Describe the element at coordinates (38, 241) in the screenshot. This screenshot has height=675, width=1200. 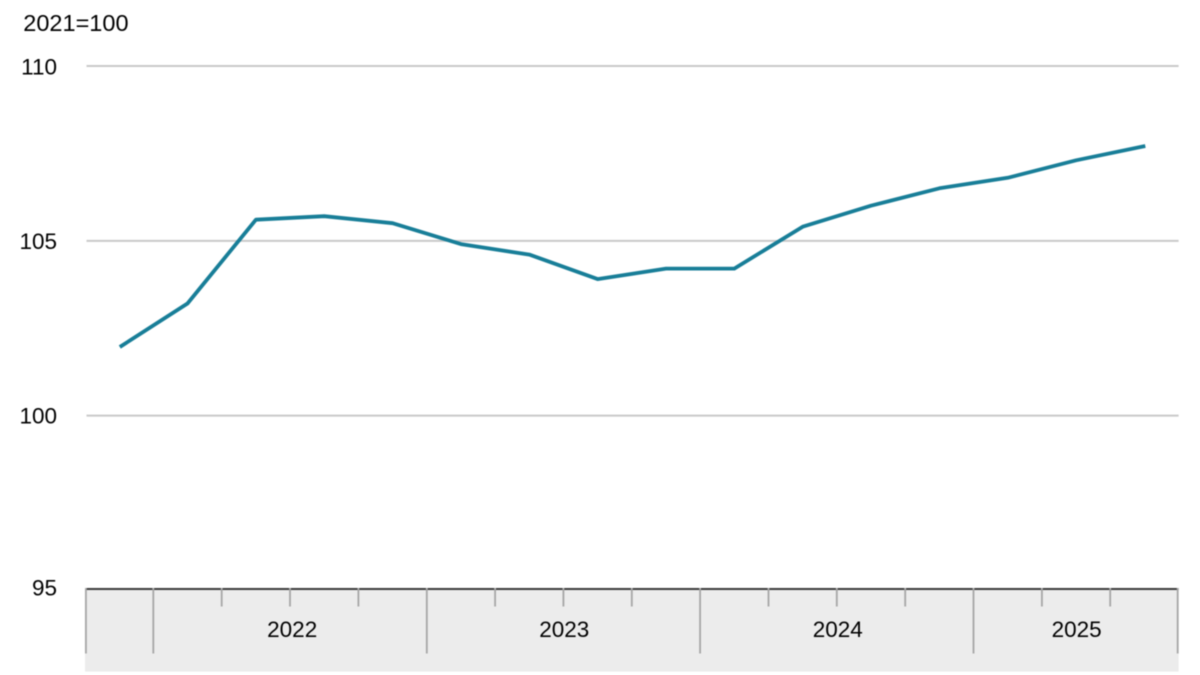
I see `svg-text: 105` at that location.